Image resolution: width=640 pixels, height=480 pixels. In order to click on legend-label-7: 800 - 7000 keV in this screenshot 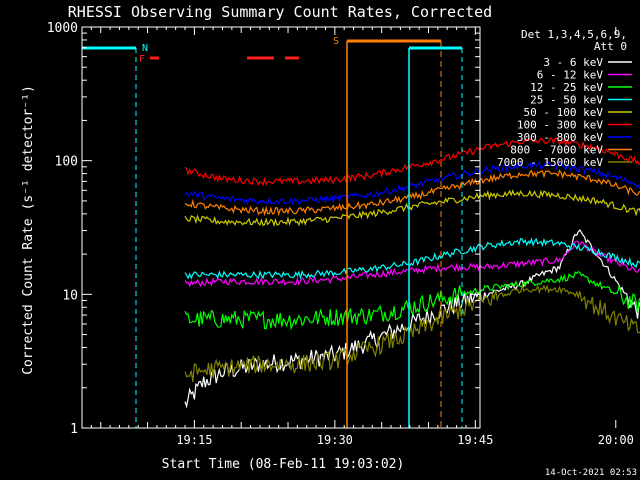, I will do `click(556, 150)`.